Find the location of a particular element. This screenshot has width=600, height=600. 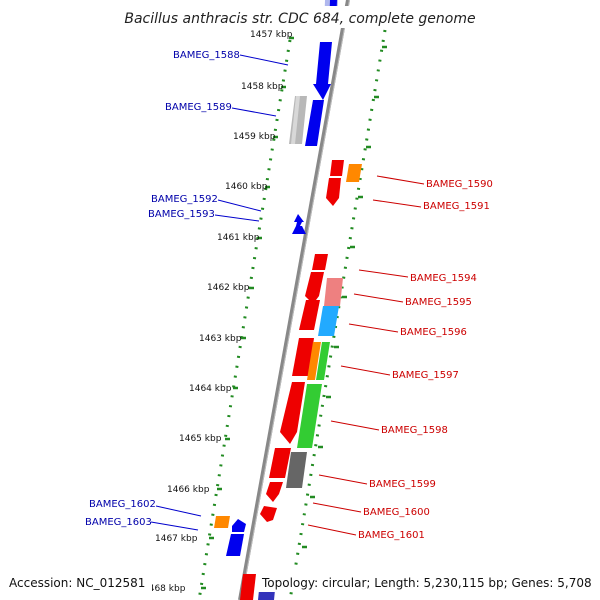

title-background is located at coordinates (301, 17).